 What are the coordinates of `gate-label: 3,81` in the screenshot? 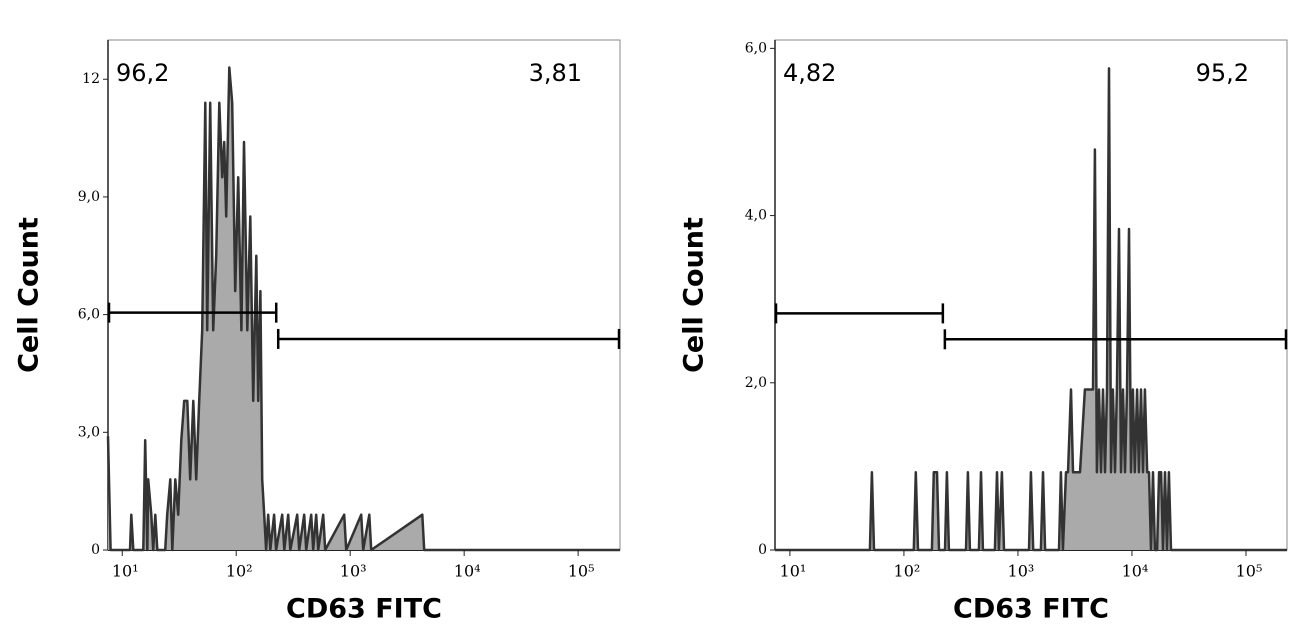 It's located at (555, 73).